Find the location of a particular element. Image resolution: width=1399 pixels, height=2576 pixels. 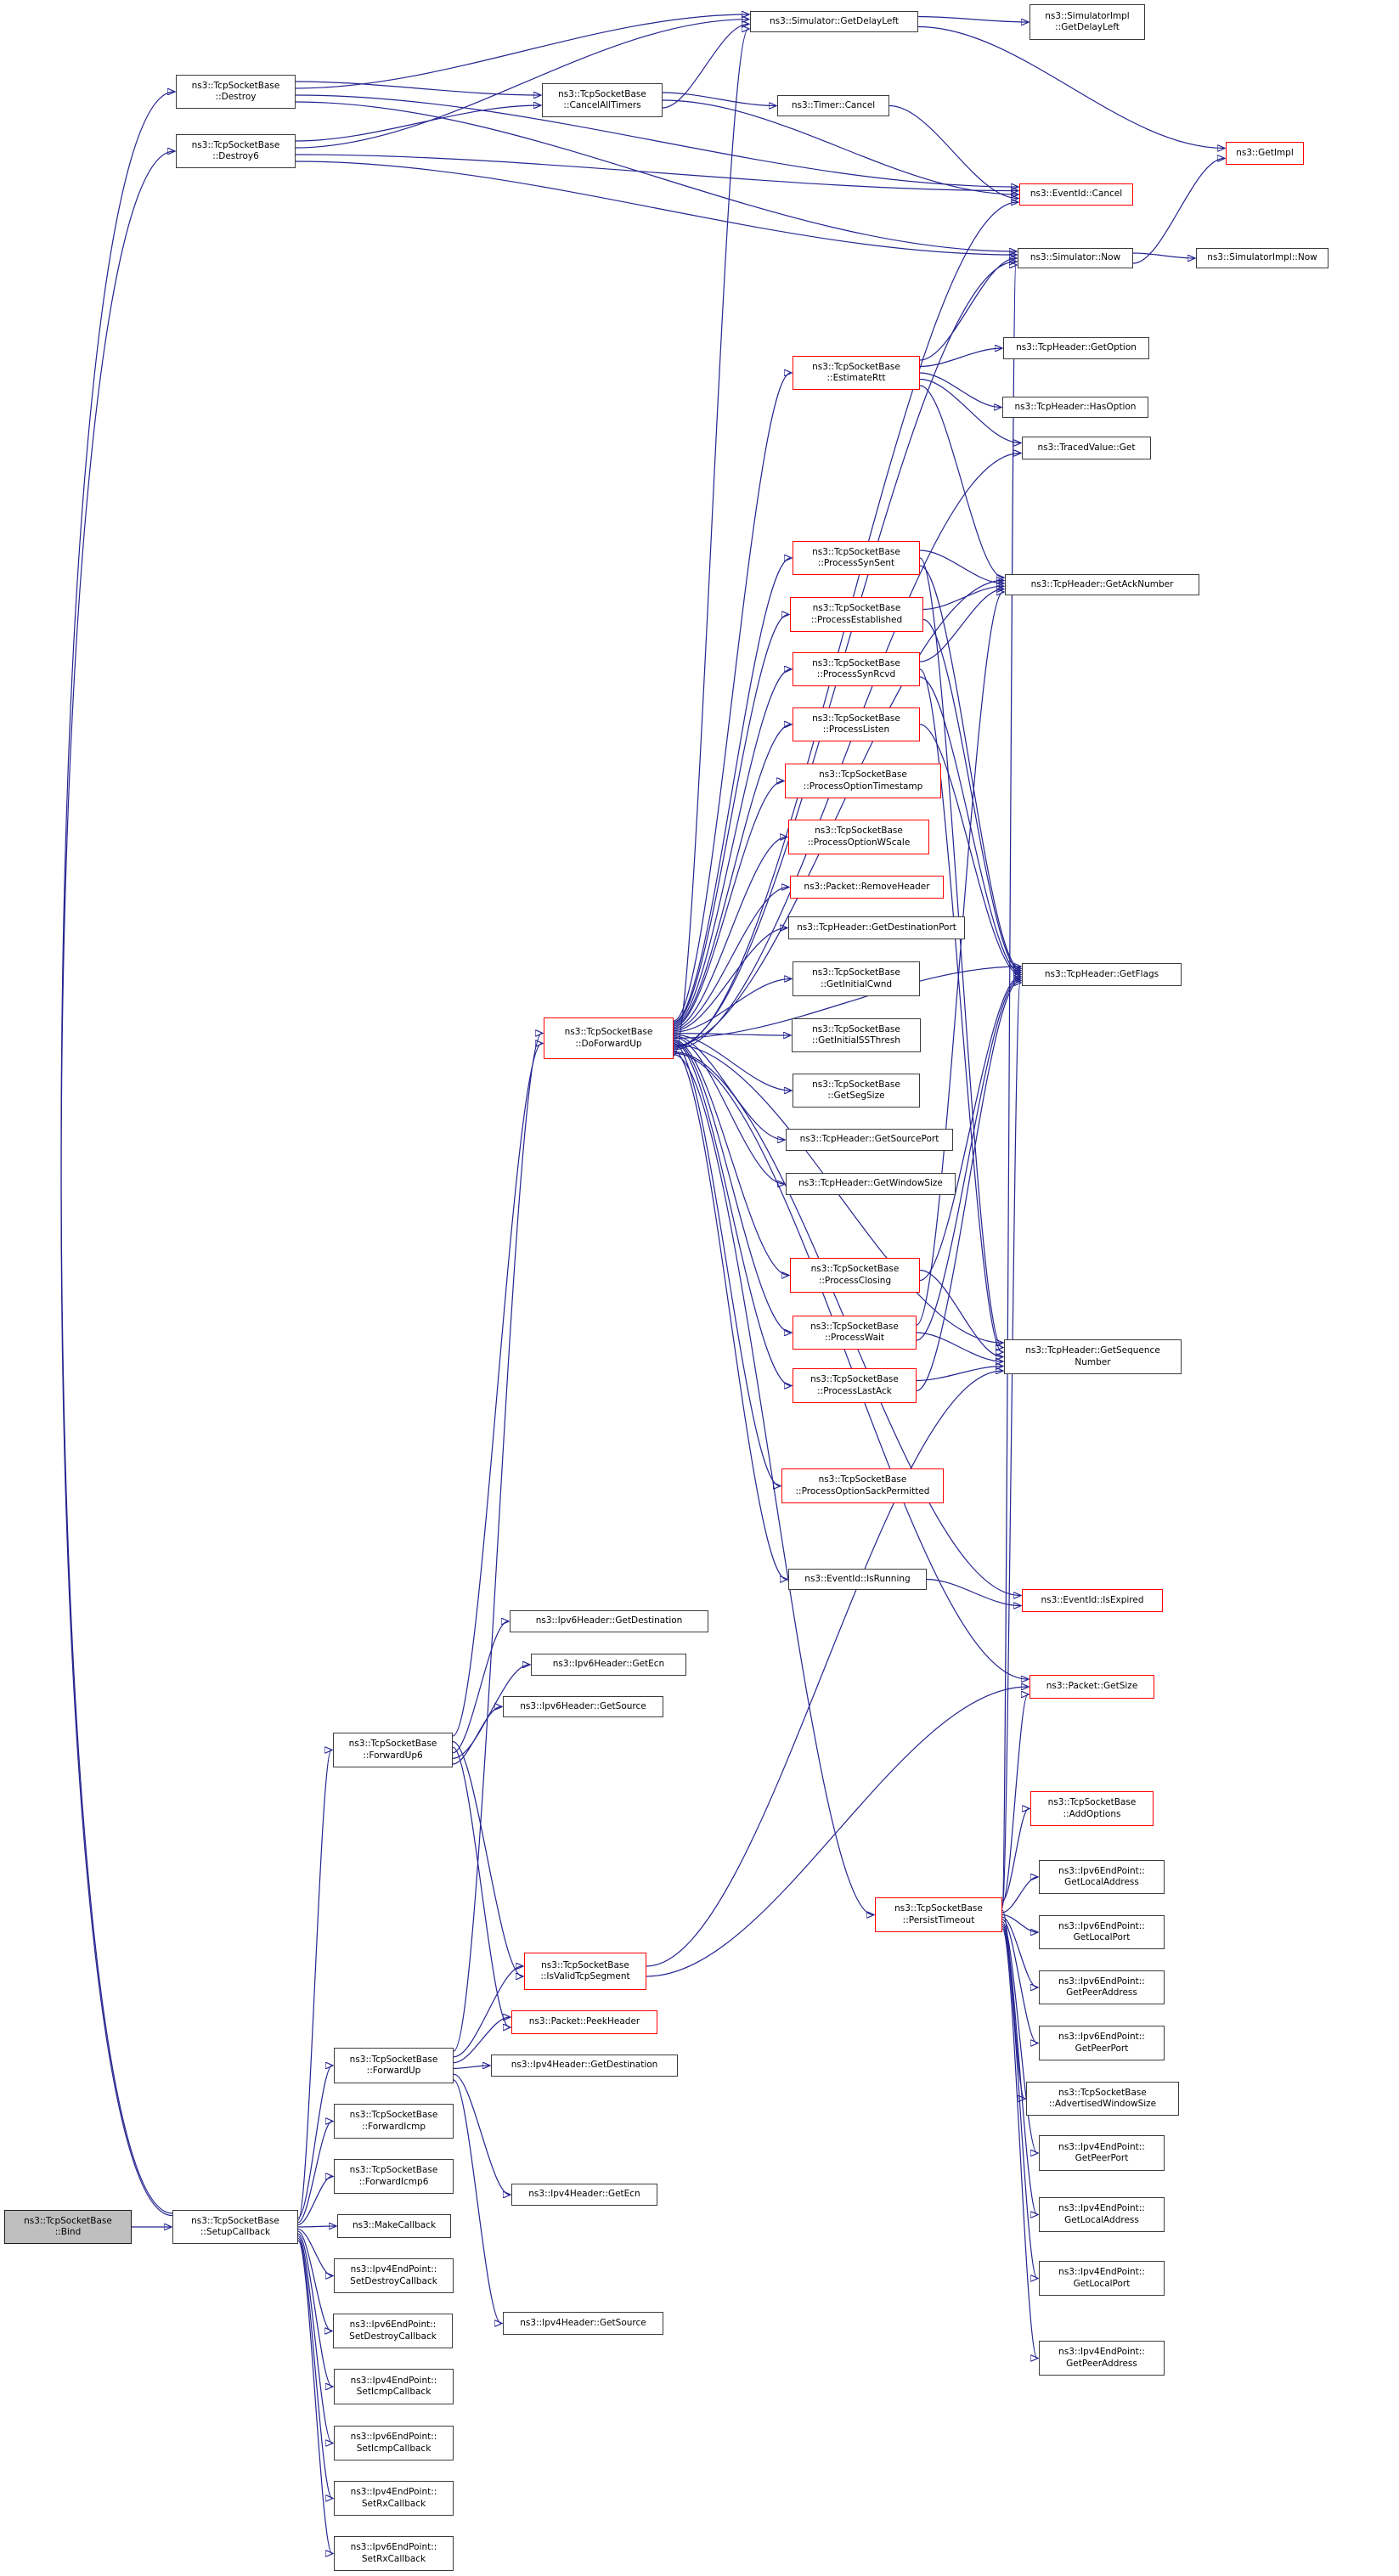

graph-node-ipv6ep_get_local_addr: ns3::Ipv6EndPoint:: GetLocalAddress is located at coordinates (1102, 1877).